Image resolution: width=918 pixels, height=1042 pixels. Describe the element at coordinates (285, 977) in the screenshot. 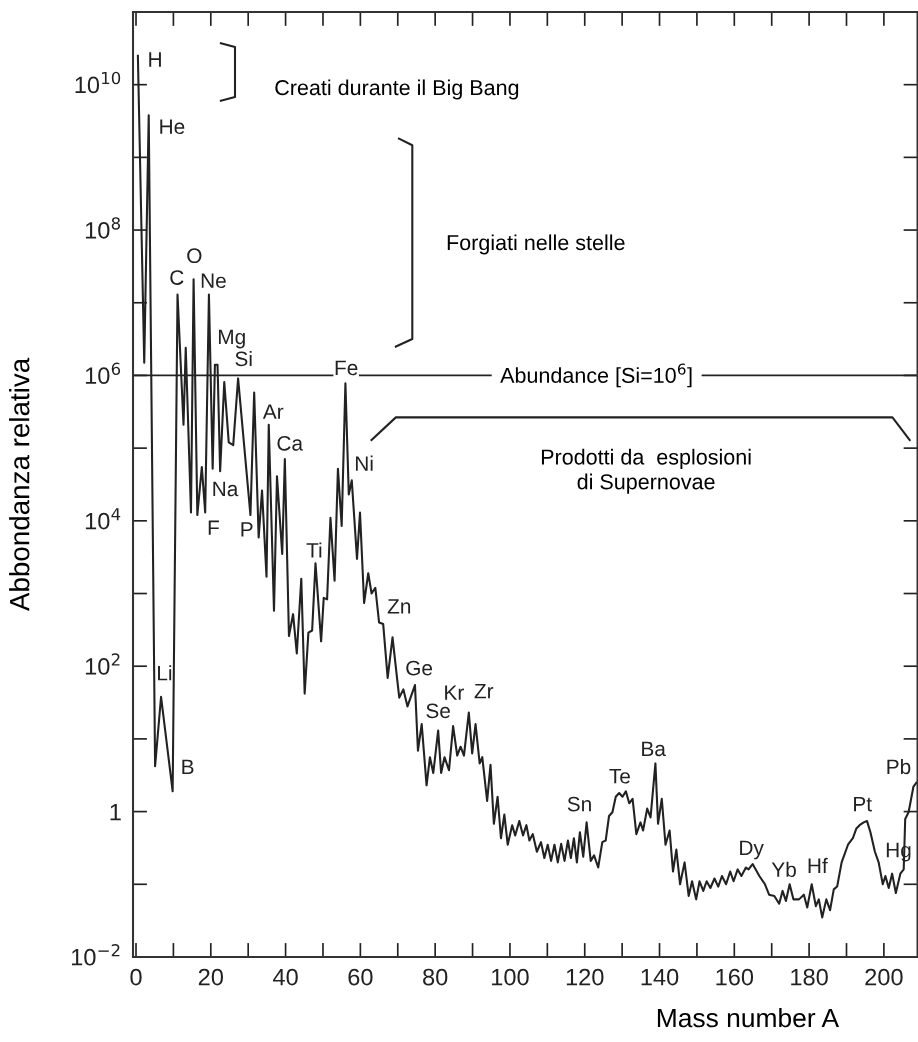

I see `x-tick-label: 40` at that location.